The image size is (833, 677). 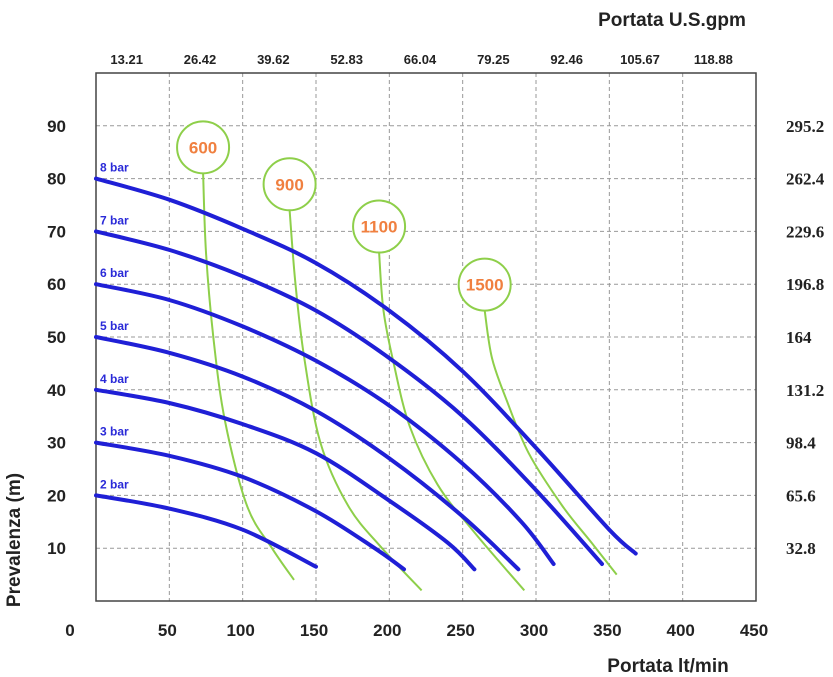 What do you see at coordinates (114, 273) in the screenshot?
I see `curve-label-6-bar: 6 bar` at bounding box center [114, 273].